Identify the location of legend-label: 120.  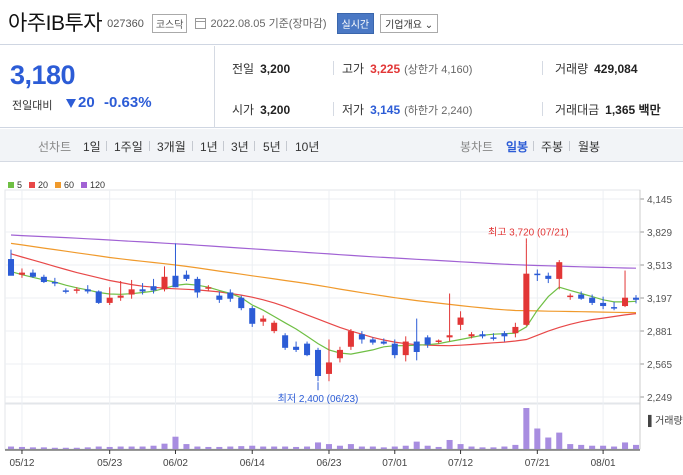
(98, 185).